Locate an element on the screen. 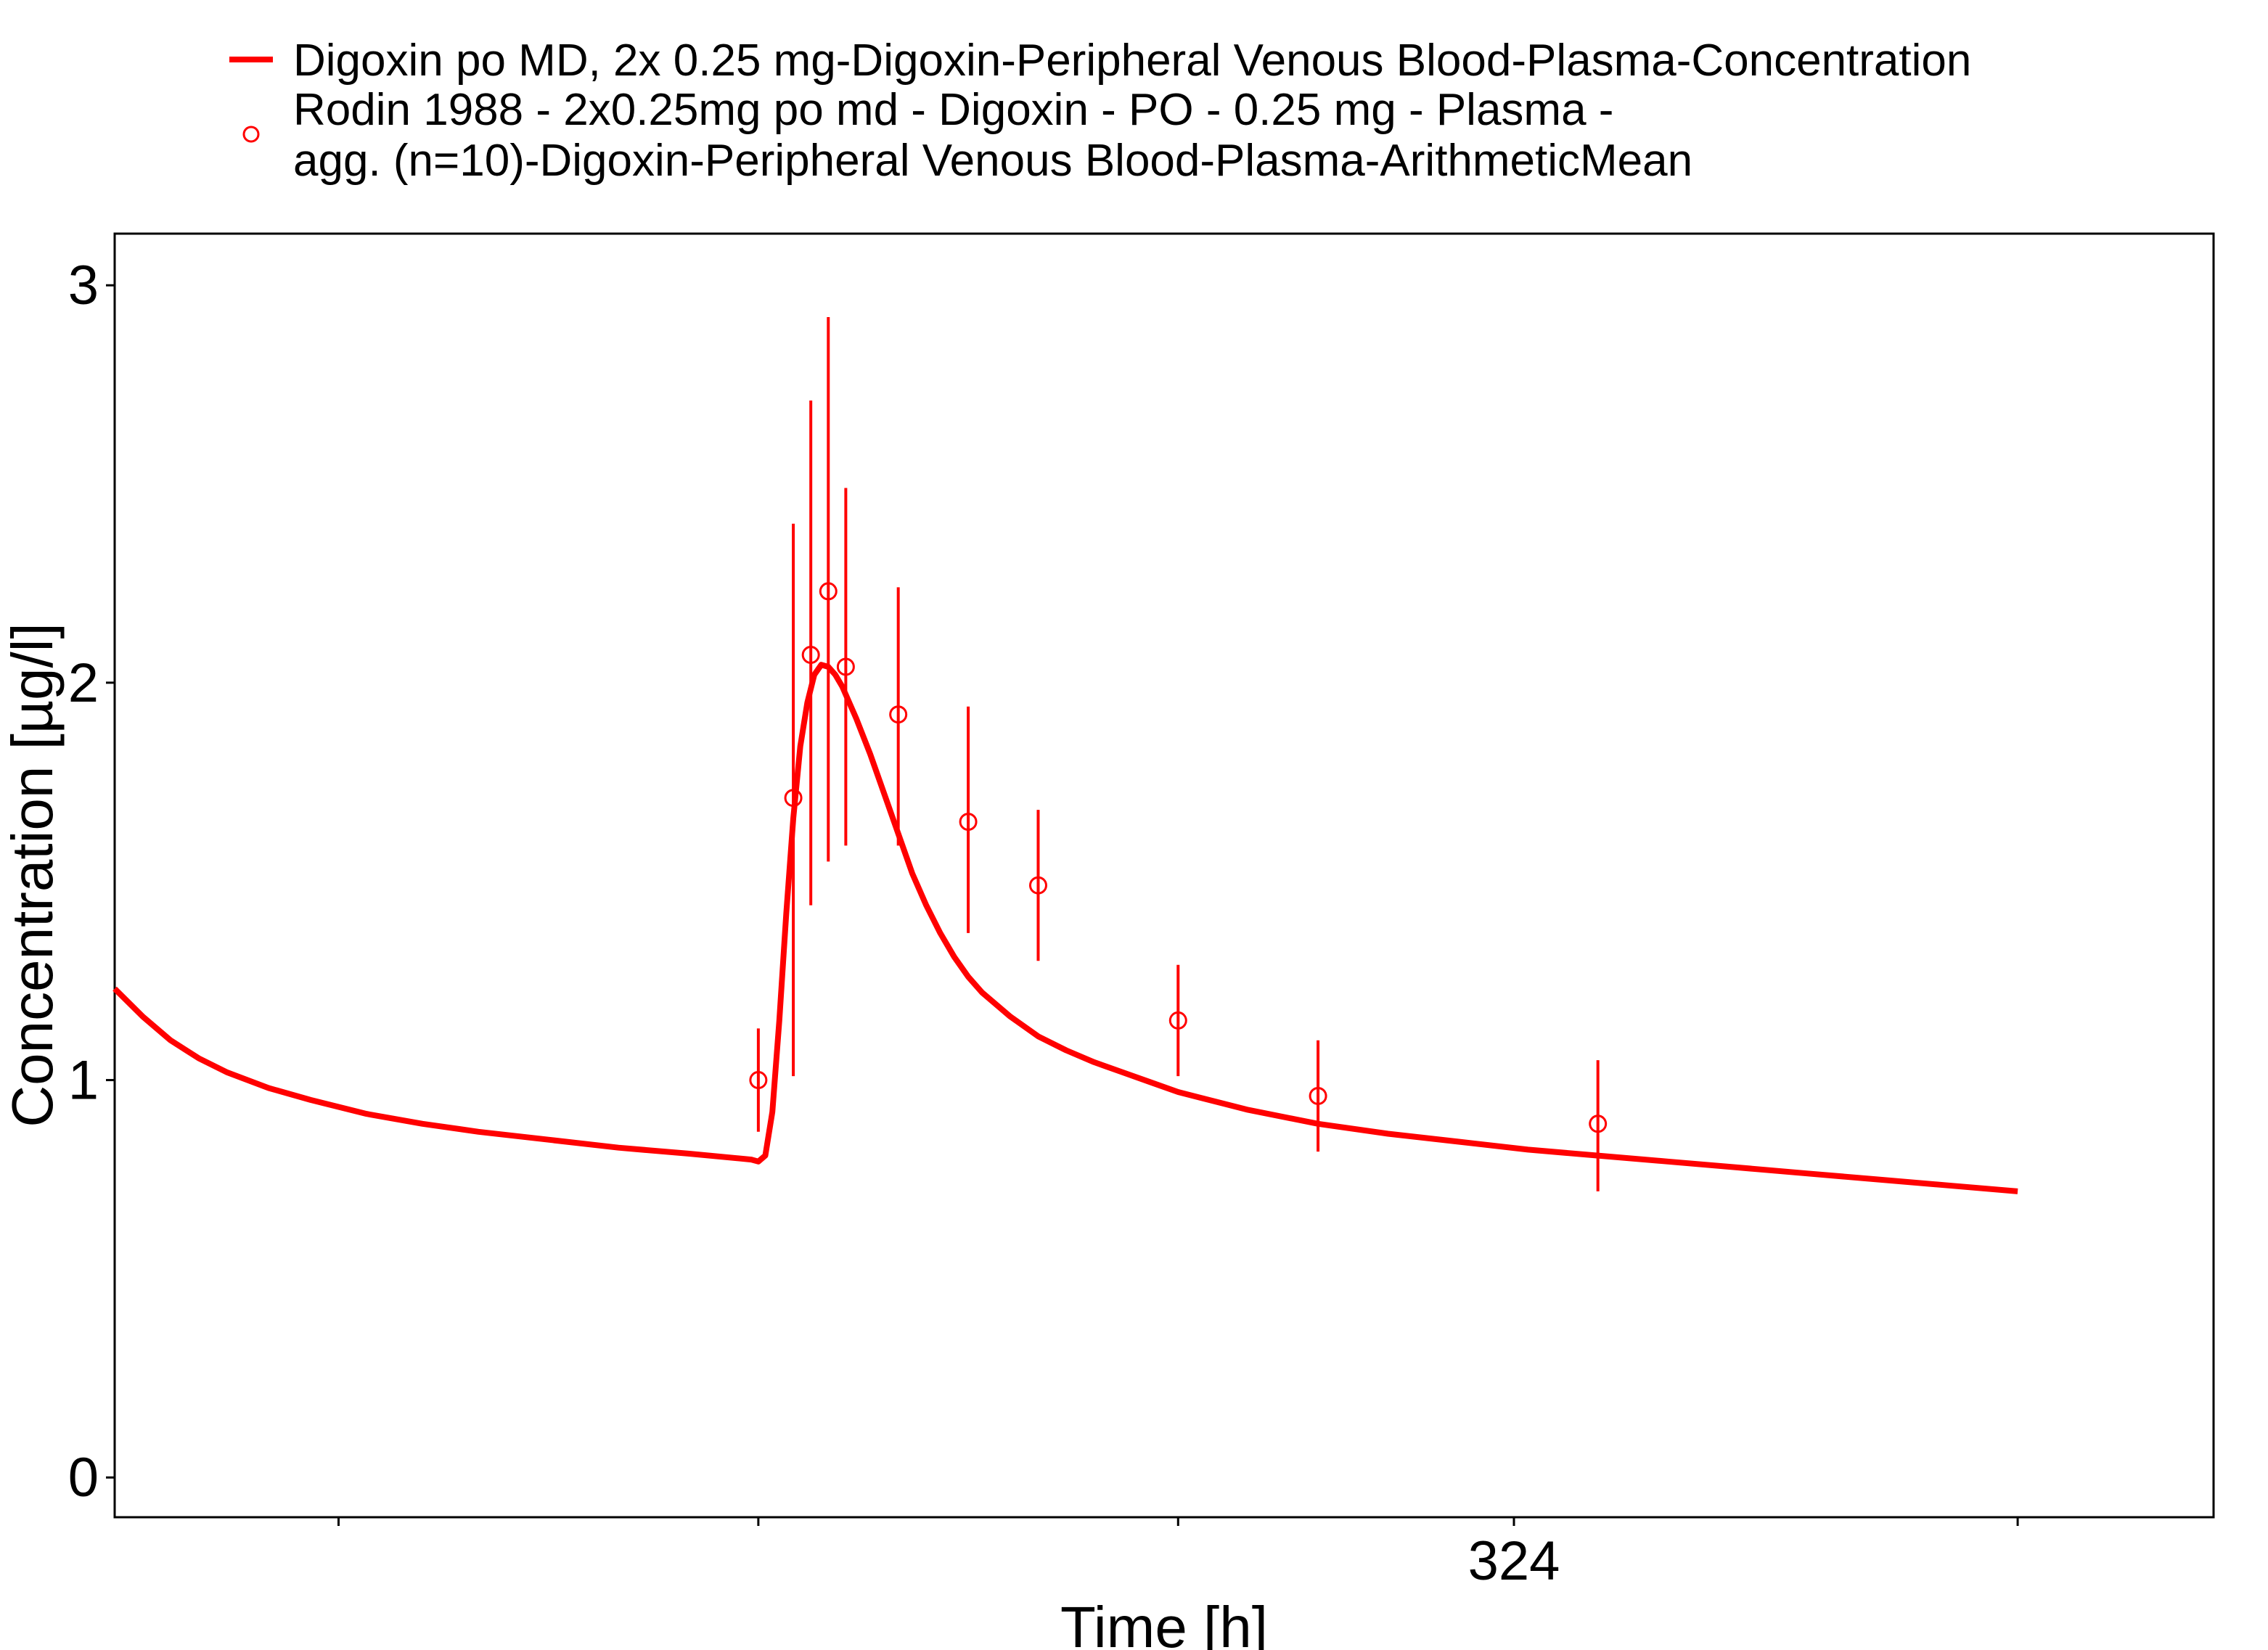 This screenshot has height=1650, width=2268. y-tick-label: 3 is located at coordinates (83, 285).